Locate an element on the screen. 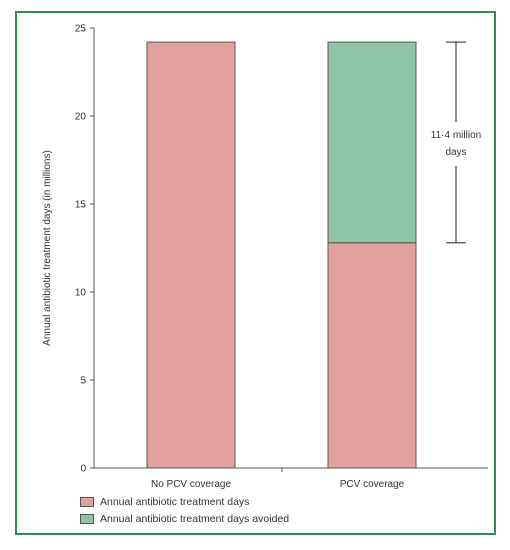  legend-item-treatment-days: Annual antibiotic treatment days is located at coordinates (184, 501).